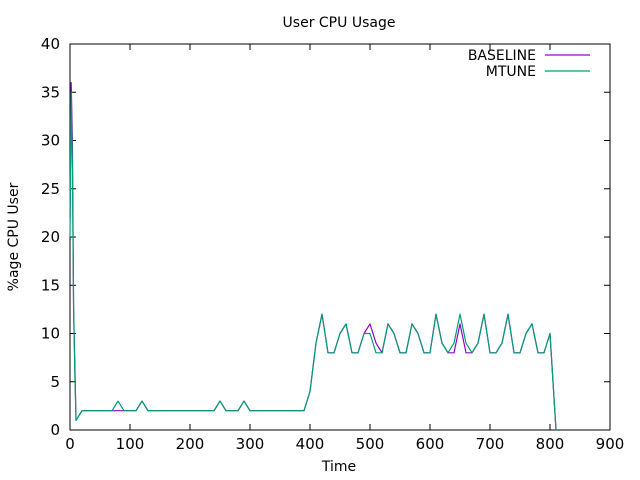  I want to click on x-tick-label: 300, so click(250, 444).